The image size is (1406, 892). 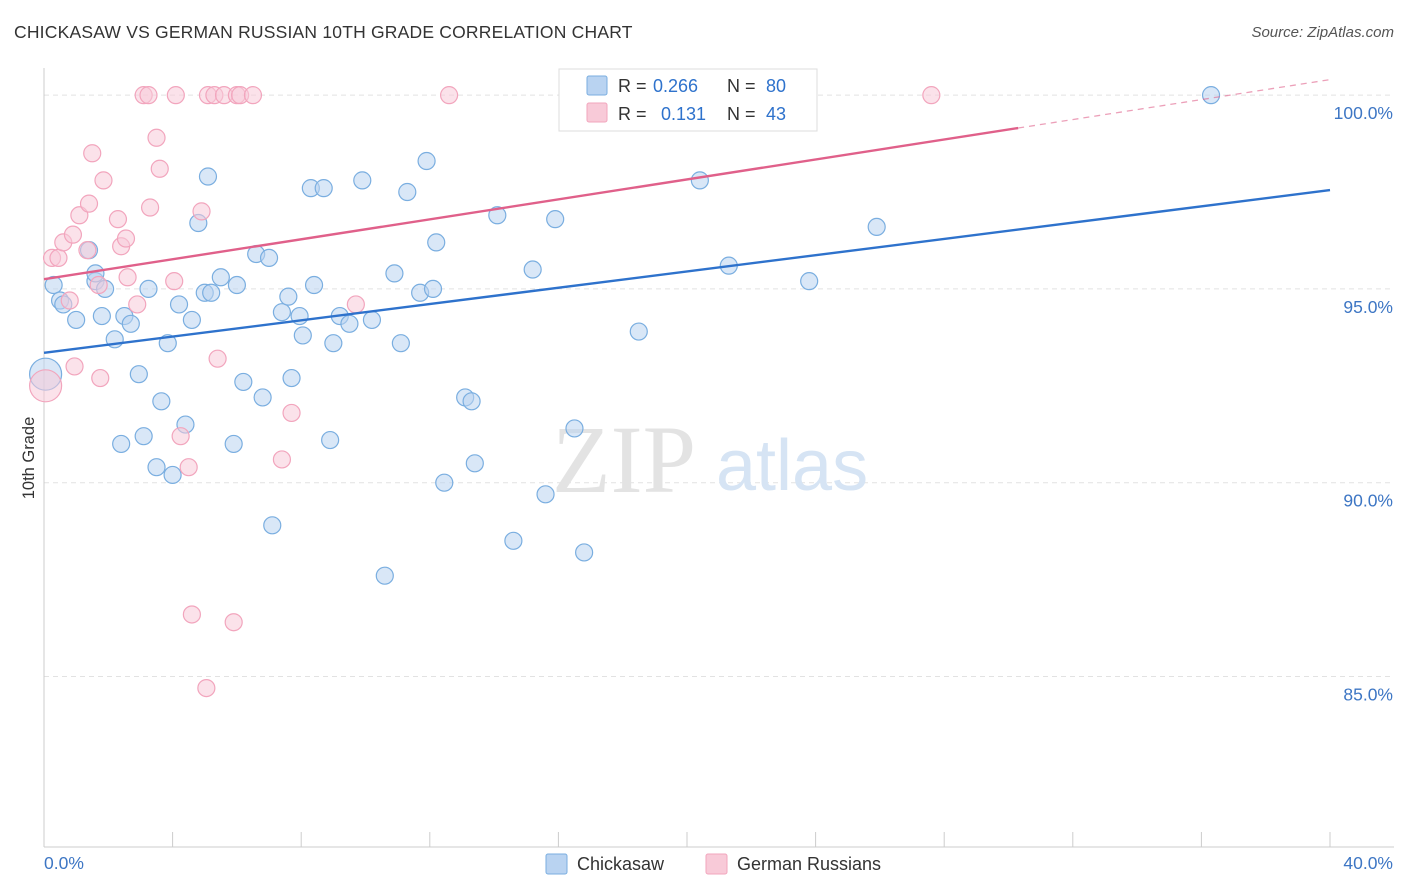 I want to click on series-legend-swatch-german-russians, so click(x=716, y=864).